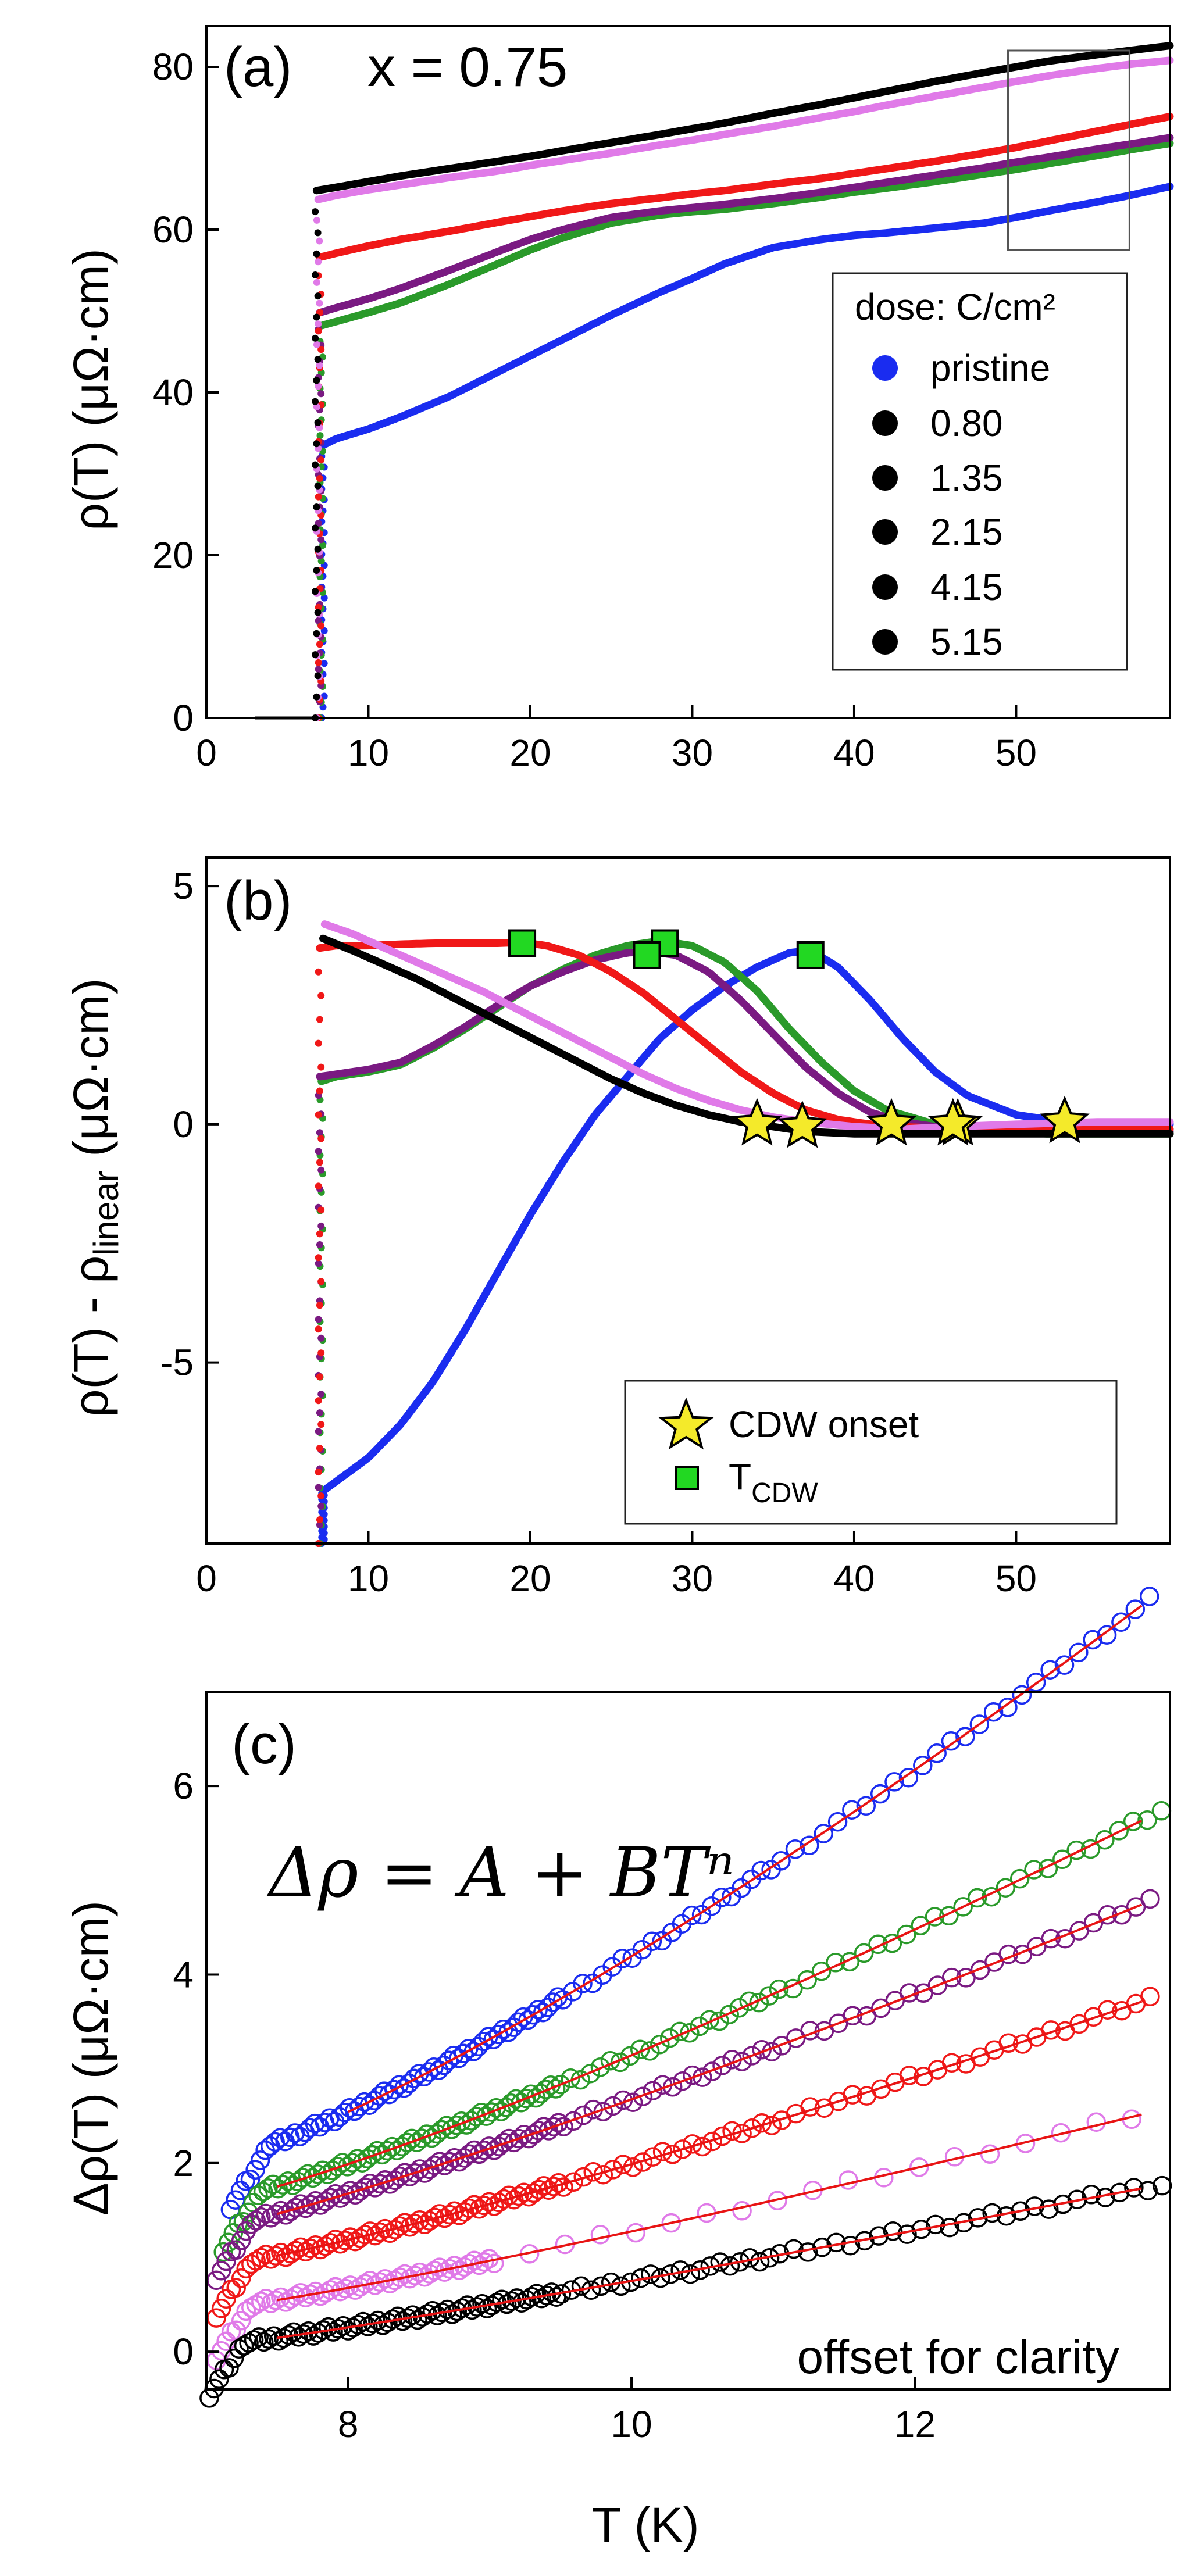  I want to click on x-tick-label: 20, so click(530, 1578).